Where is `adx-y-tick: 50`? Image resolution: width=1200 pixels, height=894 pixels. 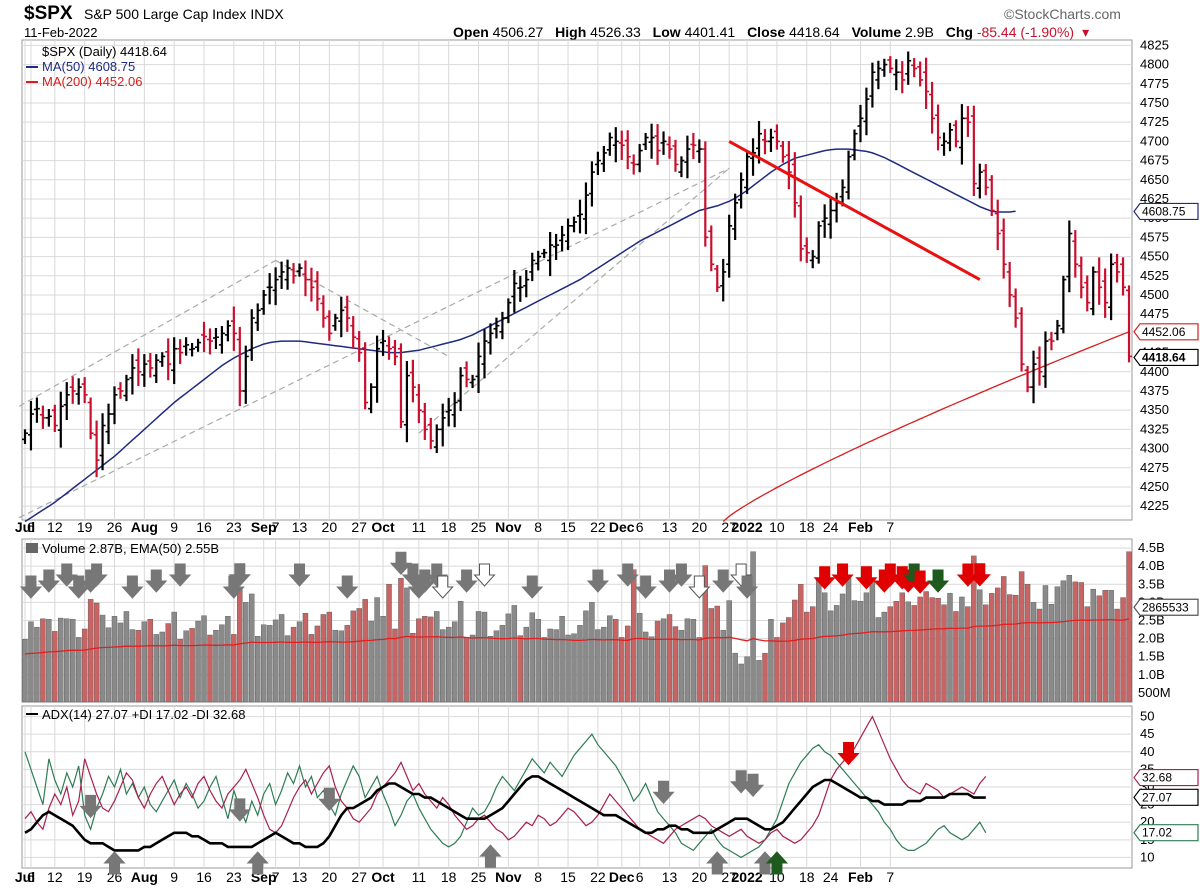 adx-y-tick: 50 is located at coordinates (1147, 716).